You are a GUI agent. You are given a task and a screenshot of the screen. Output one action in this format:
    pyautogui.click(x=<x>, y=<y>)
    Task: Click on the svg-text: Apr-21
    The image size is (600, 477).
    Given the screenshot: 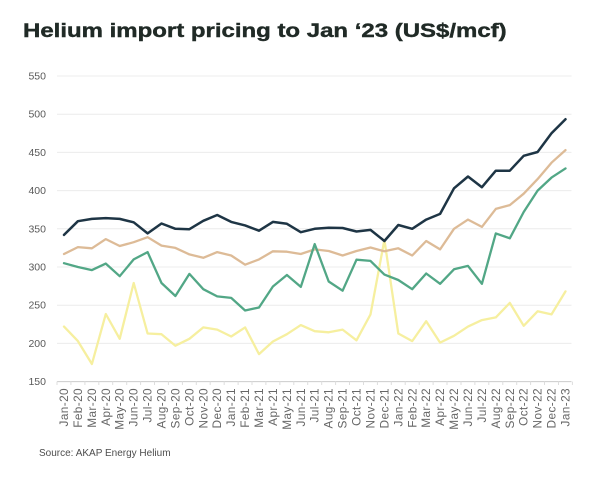 What is the action you would take?
    pyautogui.click(x=273, y=407)
    